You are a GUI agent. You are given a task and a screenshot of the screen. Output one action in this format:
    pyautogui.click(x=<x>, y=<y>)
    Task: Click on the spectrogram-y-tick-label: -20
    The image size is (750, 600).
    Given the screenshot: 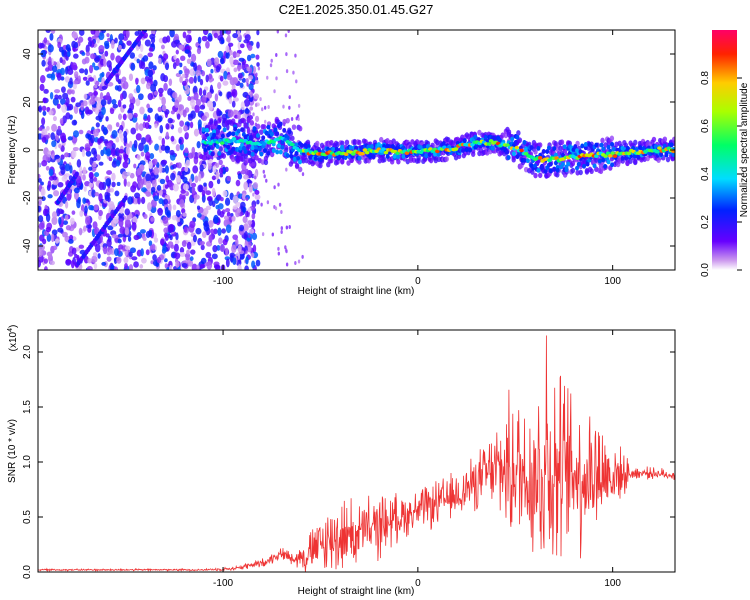 What is the action you would take?
    pyautogui.click(x=27, y=197)
    